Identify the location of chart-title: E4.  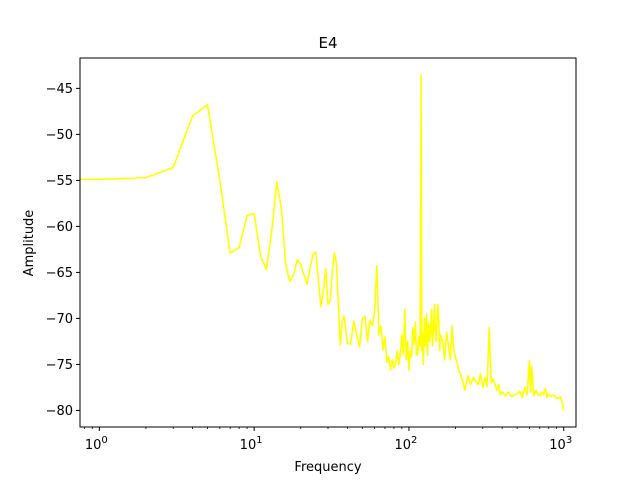
(327, 43).